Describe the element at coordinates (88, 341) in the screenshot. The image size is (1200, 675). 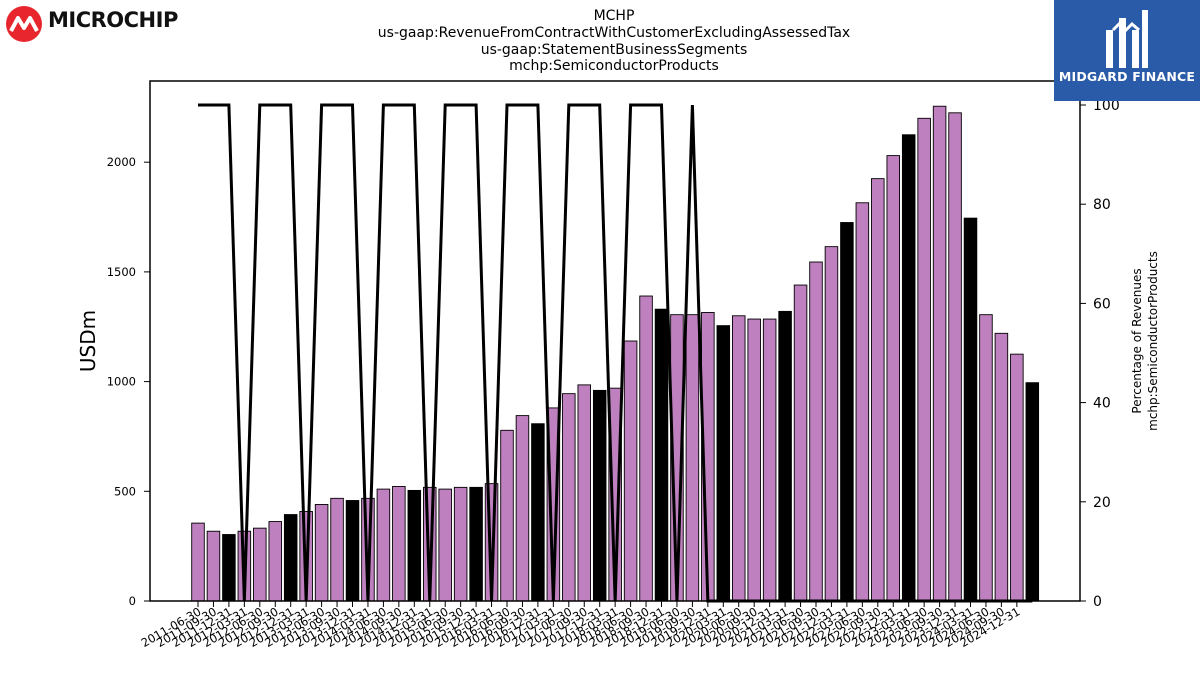
I see `y-axis-label: USDm` at that location.